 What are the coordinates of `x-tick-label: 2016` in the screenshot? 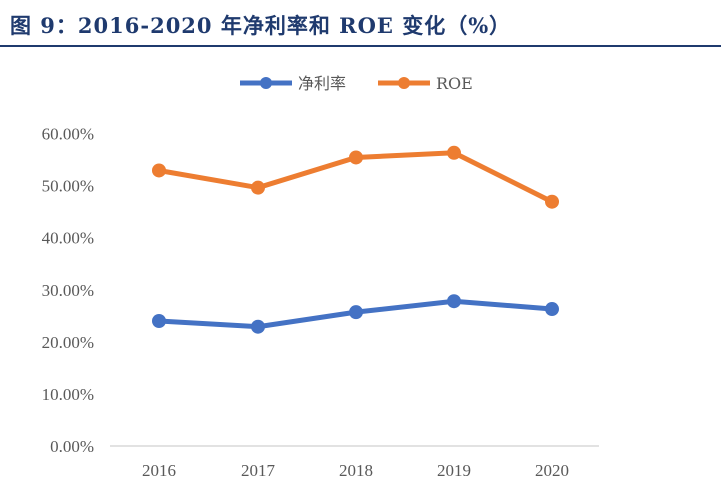 It's located at (159, 470).